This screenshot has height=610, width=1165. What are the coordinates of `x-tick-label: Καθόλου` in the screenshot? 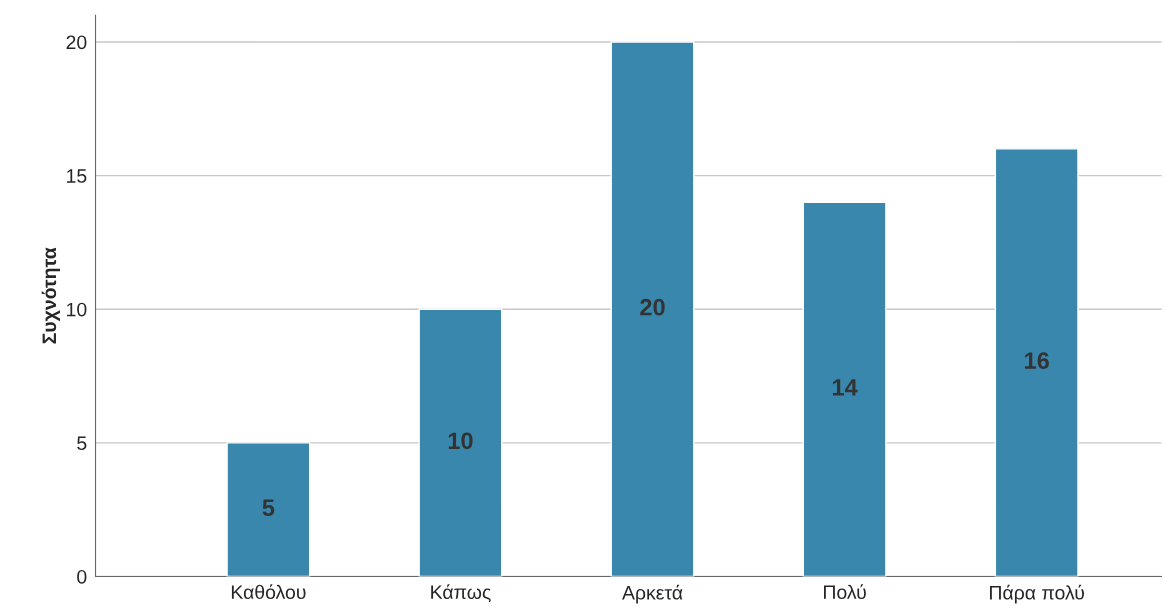 It's located at (268, 592).